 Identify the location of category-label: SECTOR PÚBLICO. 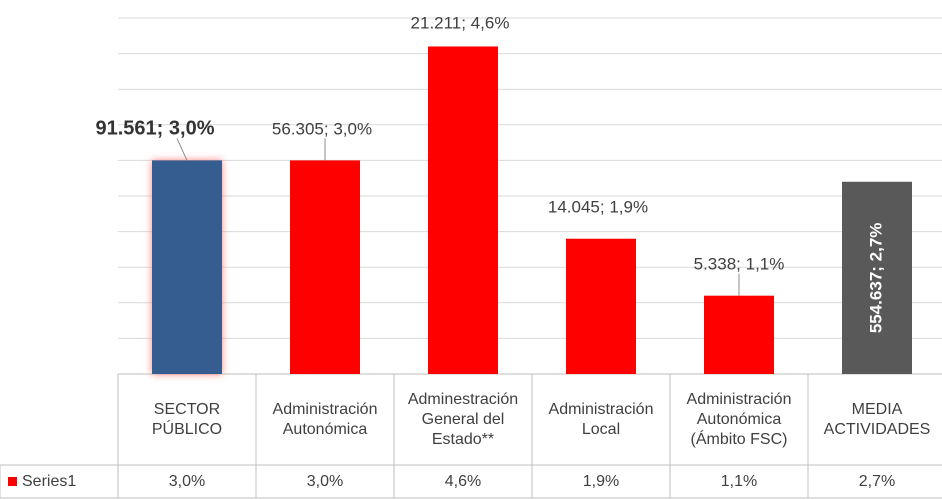
(187, 419).